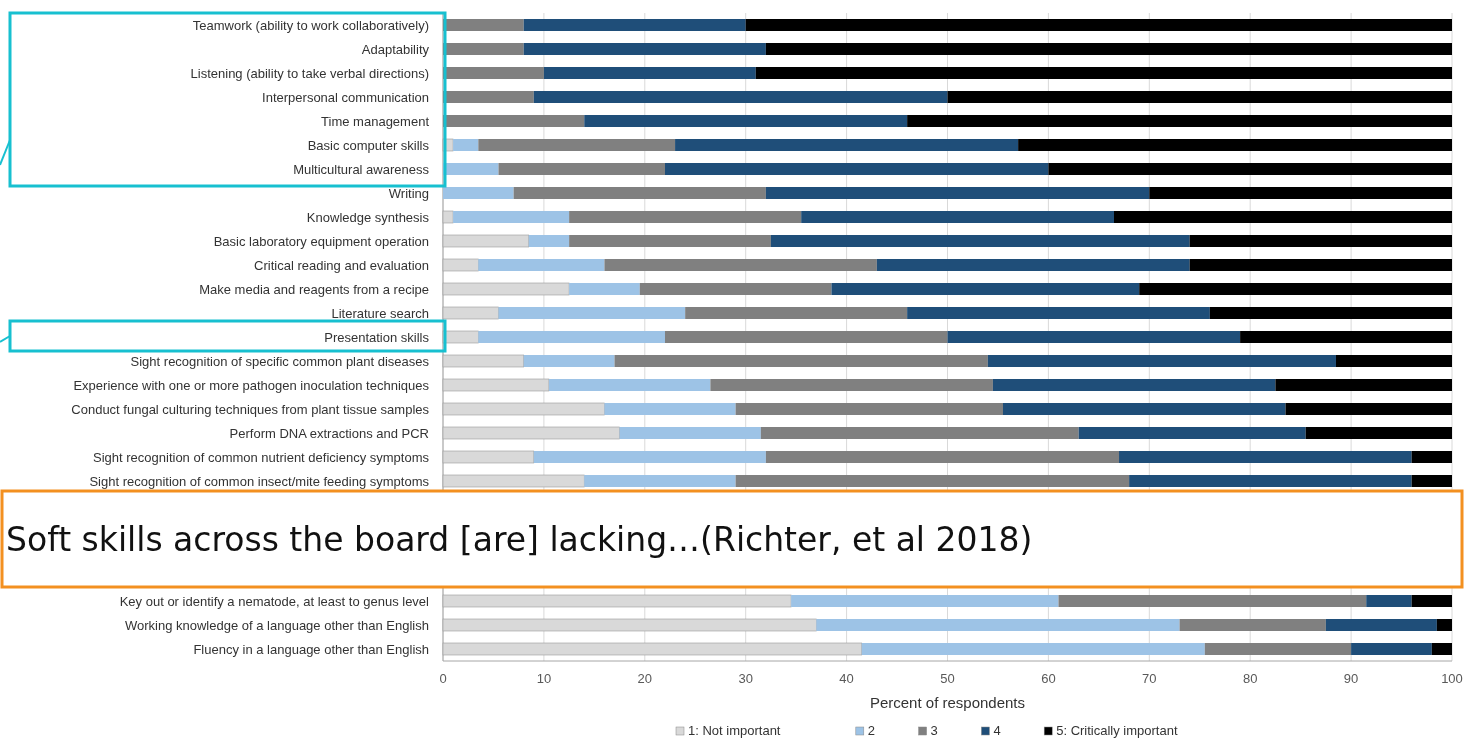  I want to click on y-tick-label: Time management, so click(375, 121).